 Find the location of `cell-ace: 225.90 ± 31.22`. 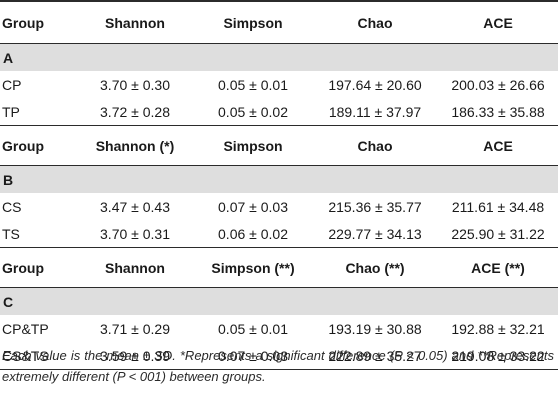

cell-ace: 225.90 ± 31.22 is located at coordinates (498, 233).